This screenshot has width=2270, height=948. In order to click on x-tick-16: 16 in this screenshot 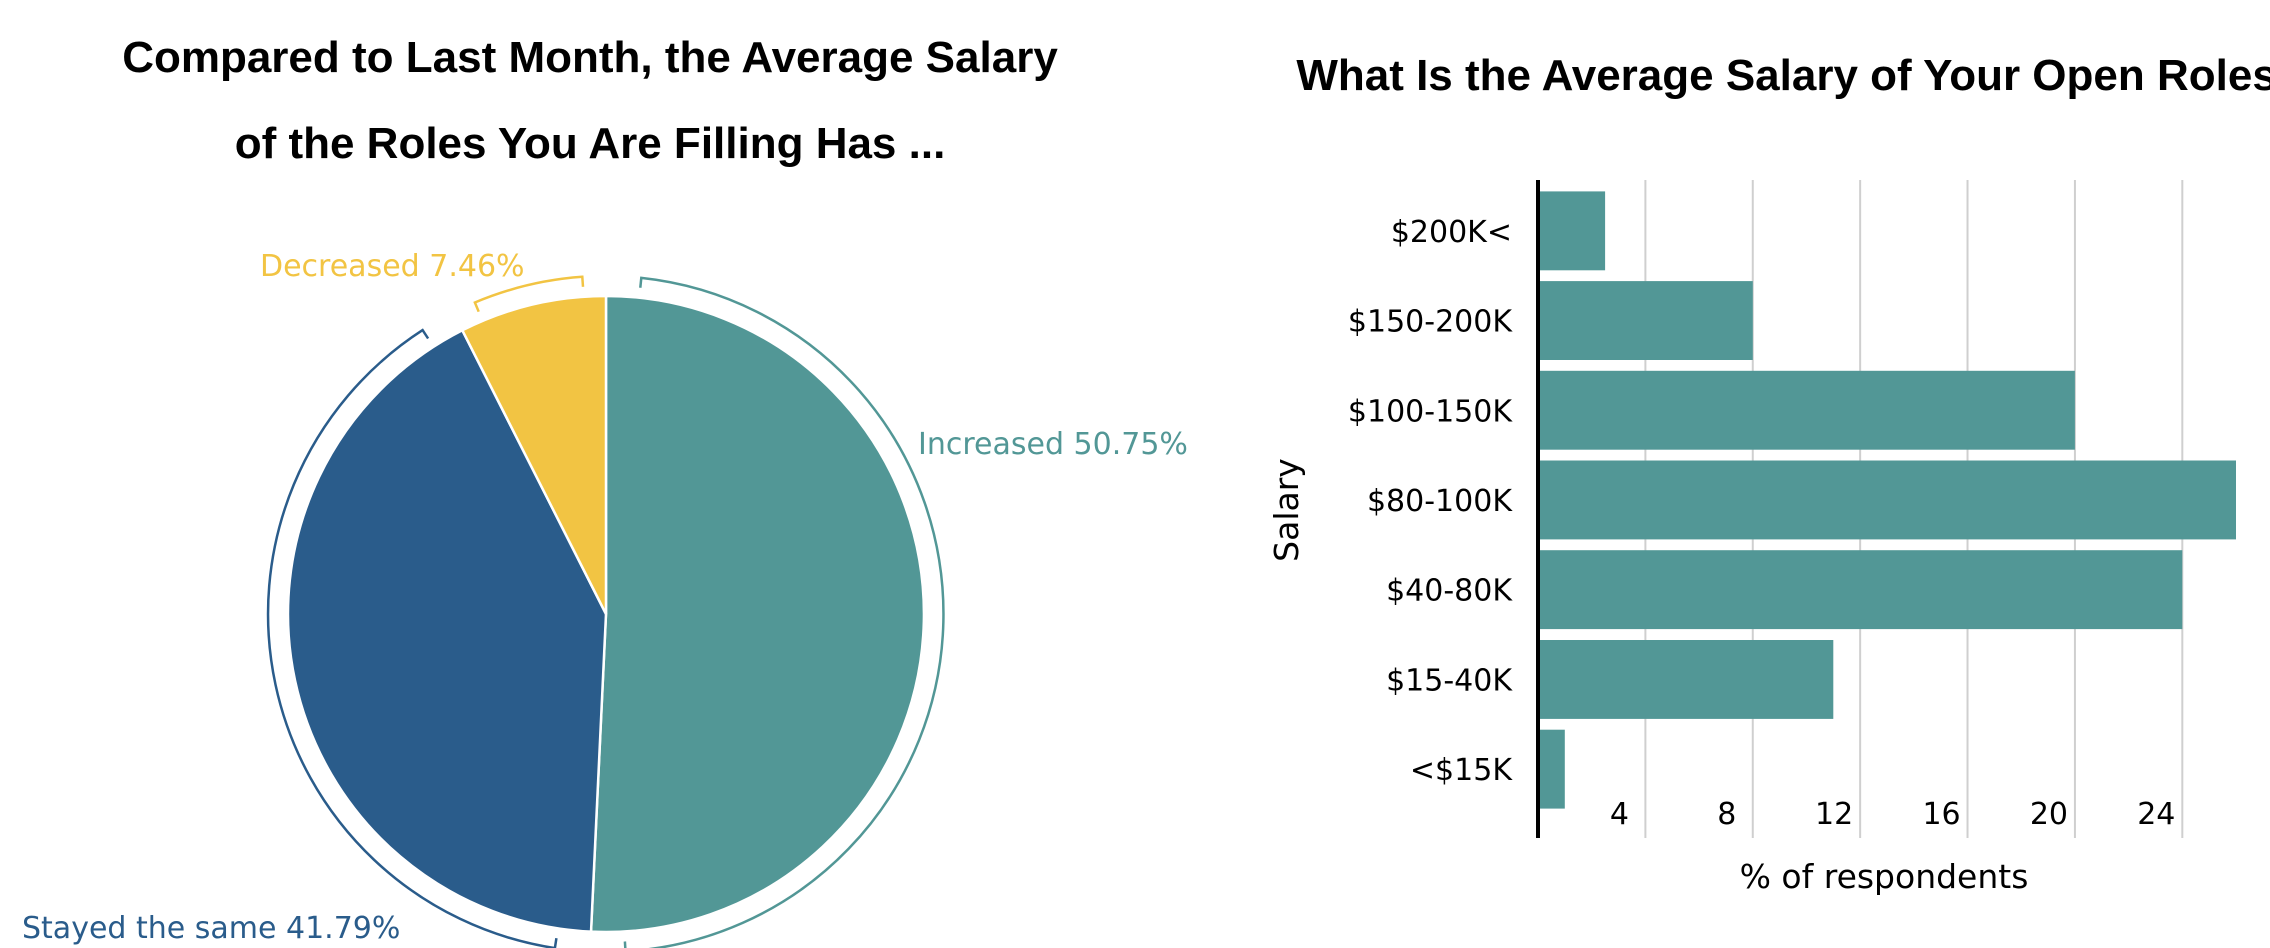, I will do `click(1941, 814)`.